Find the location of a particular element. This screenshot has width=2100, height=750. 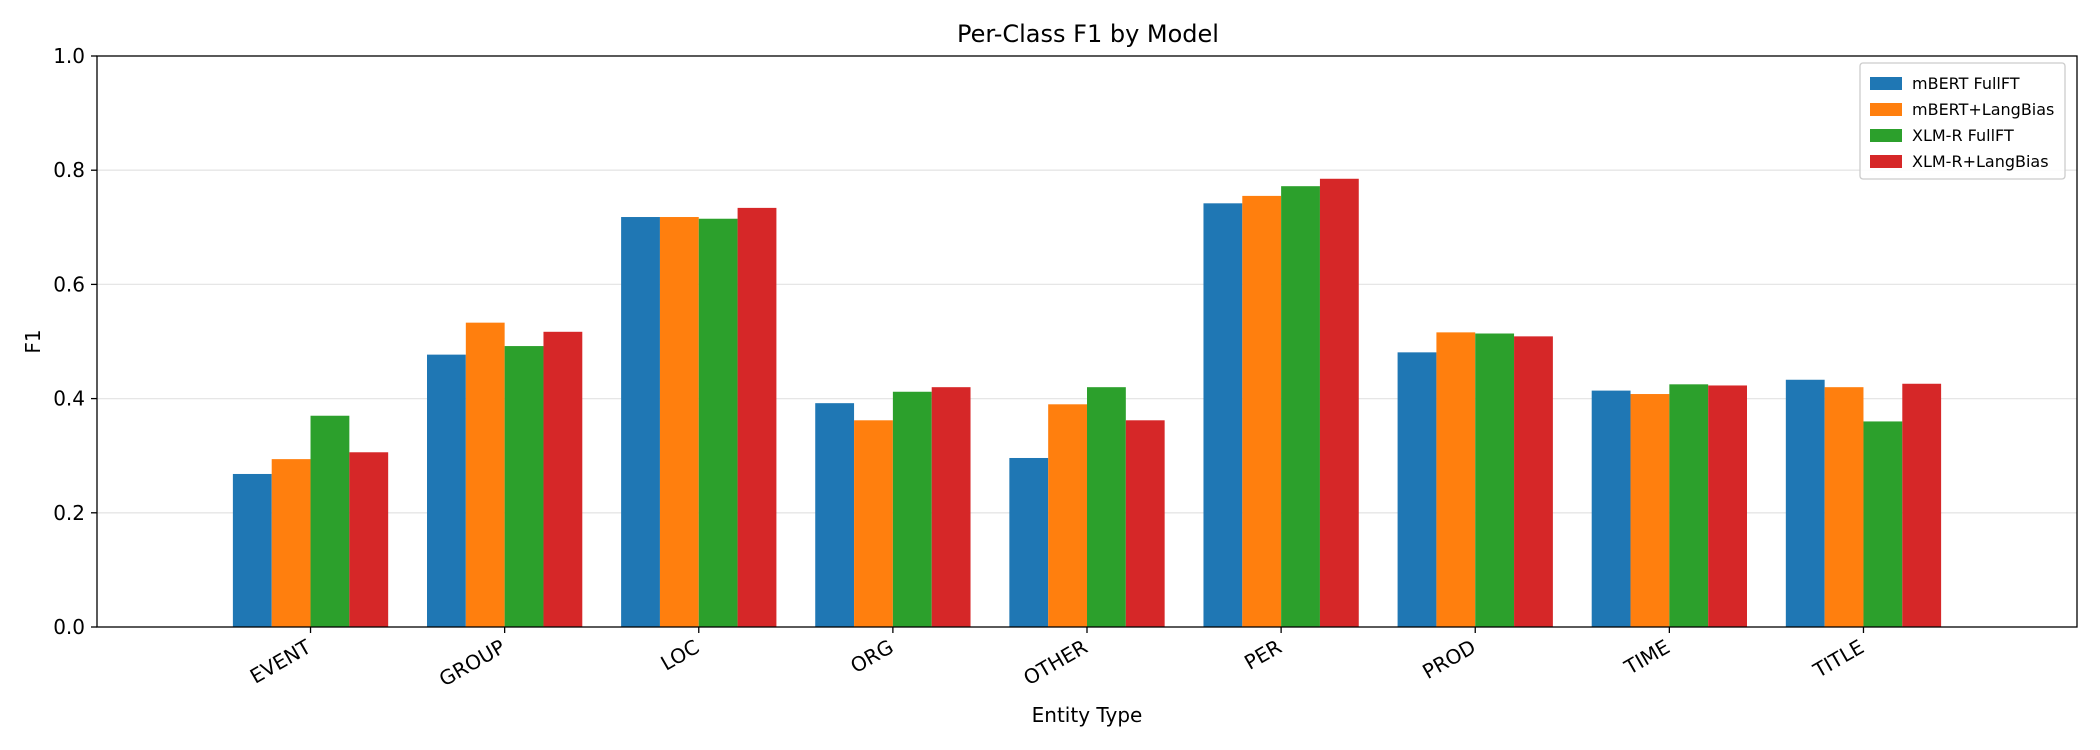

legend-label: XLM-R FullFT is located at coordinates (1963, 135).